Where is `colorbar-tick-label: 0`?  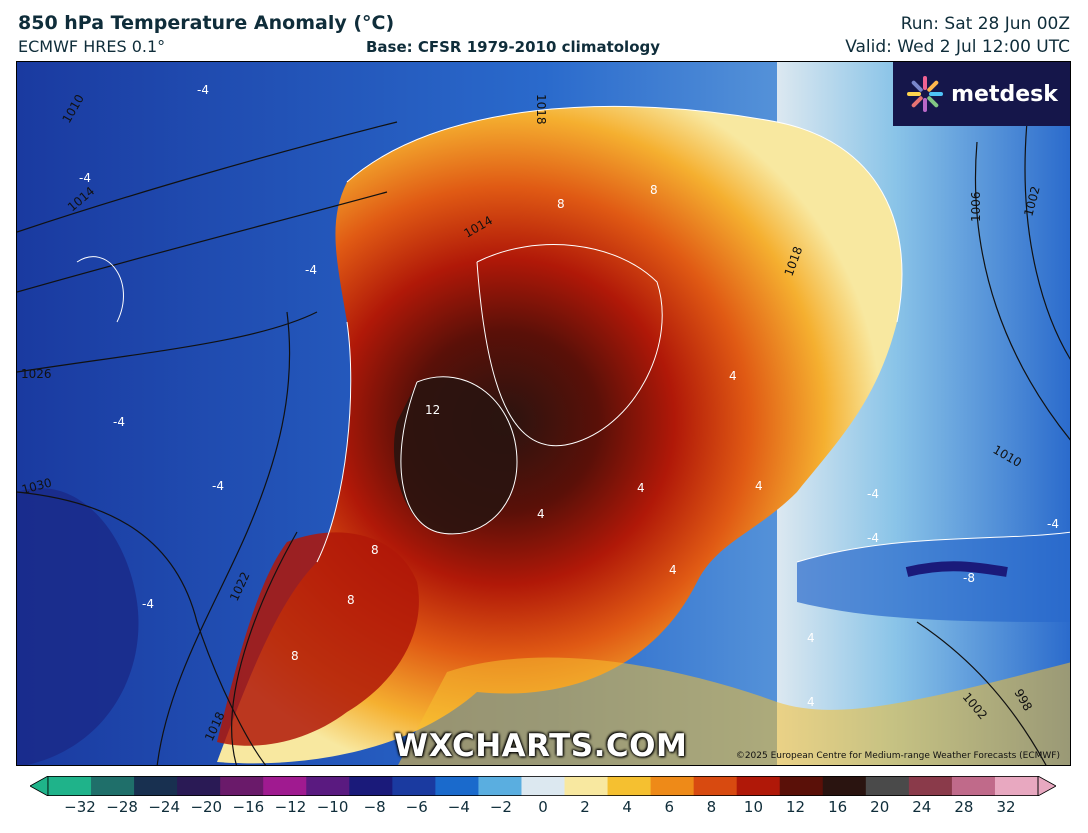
colorbar-tick-label: 0 is located at coordinates (543, 807).